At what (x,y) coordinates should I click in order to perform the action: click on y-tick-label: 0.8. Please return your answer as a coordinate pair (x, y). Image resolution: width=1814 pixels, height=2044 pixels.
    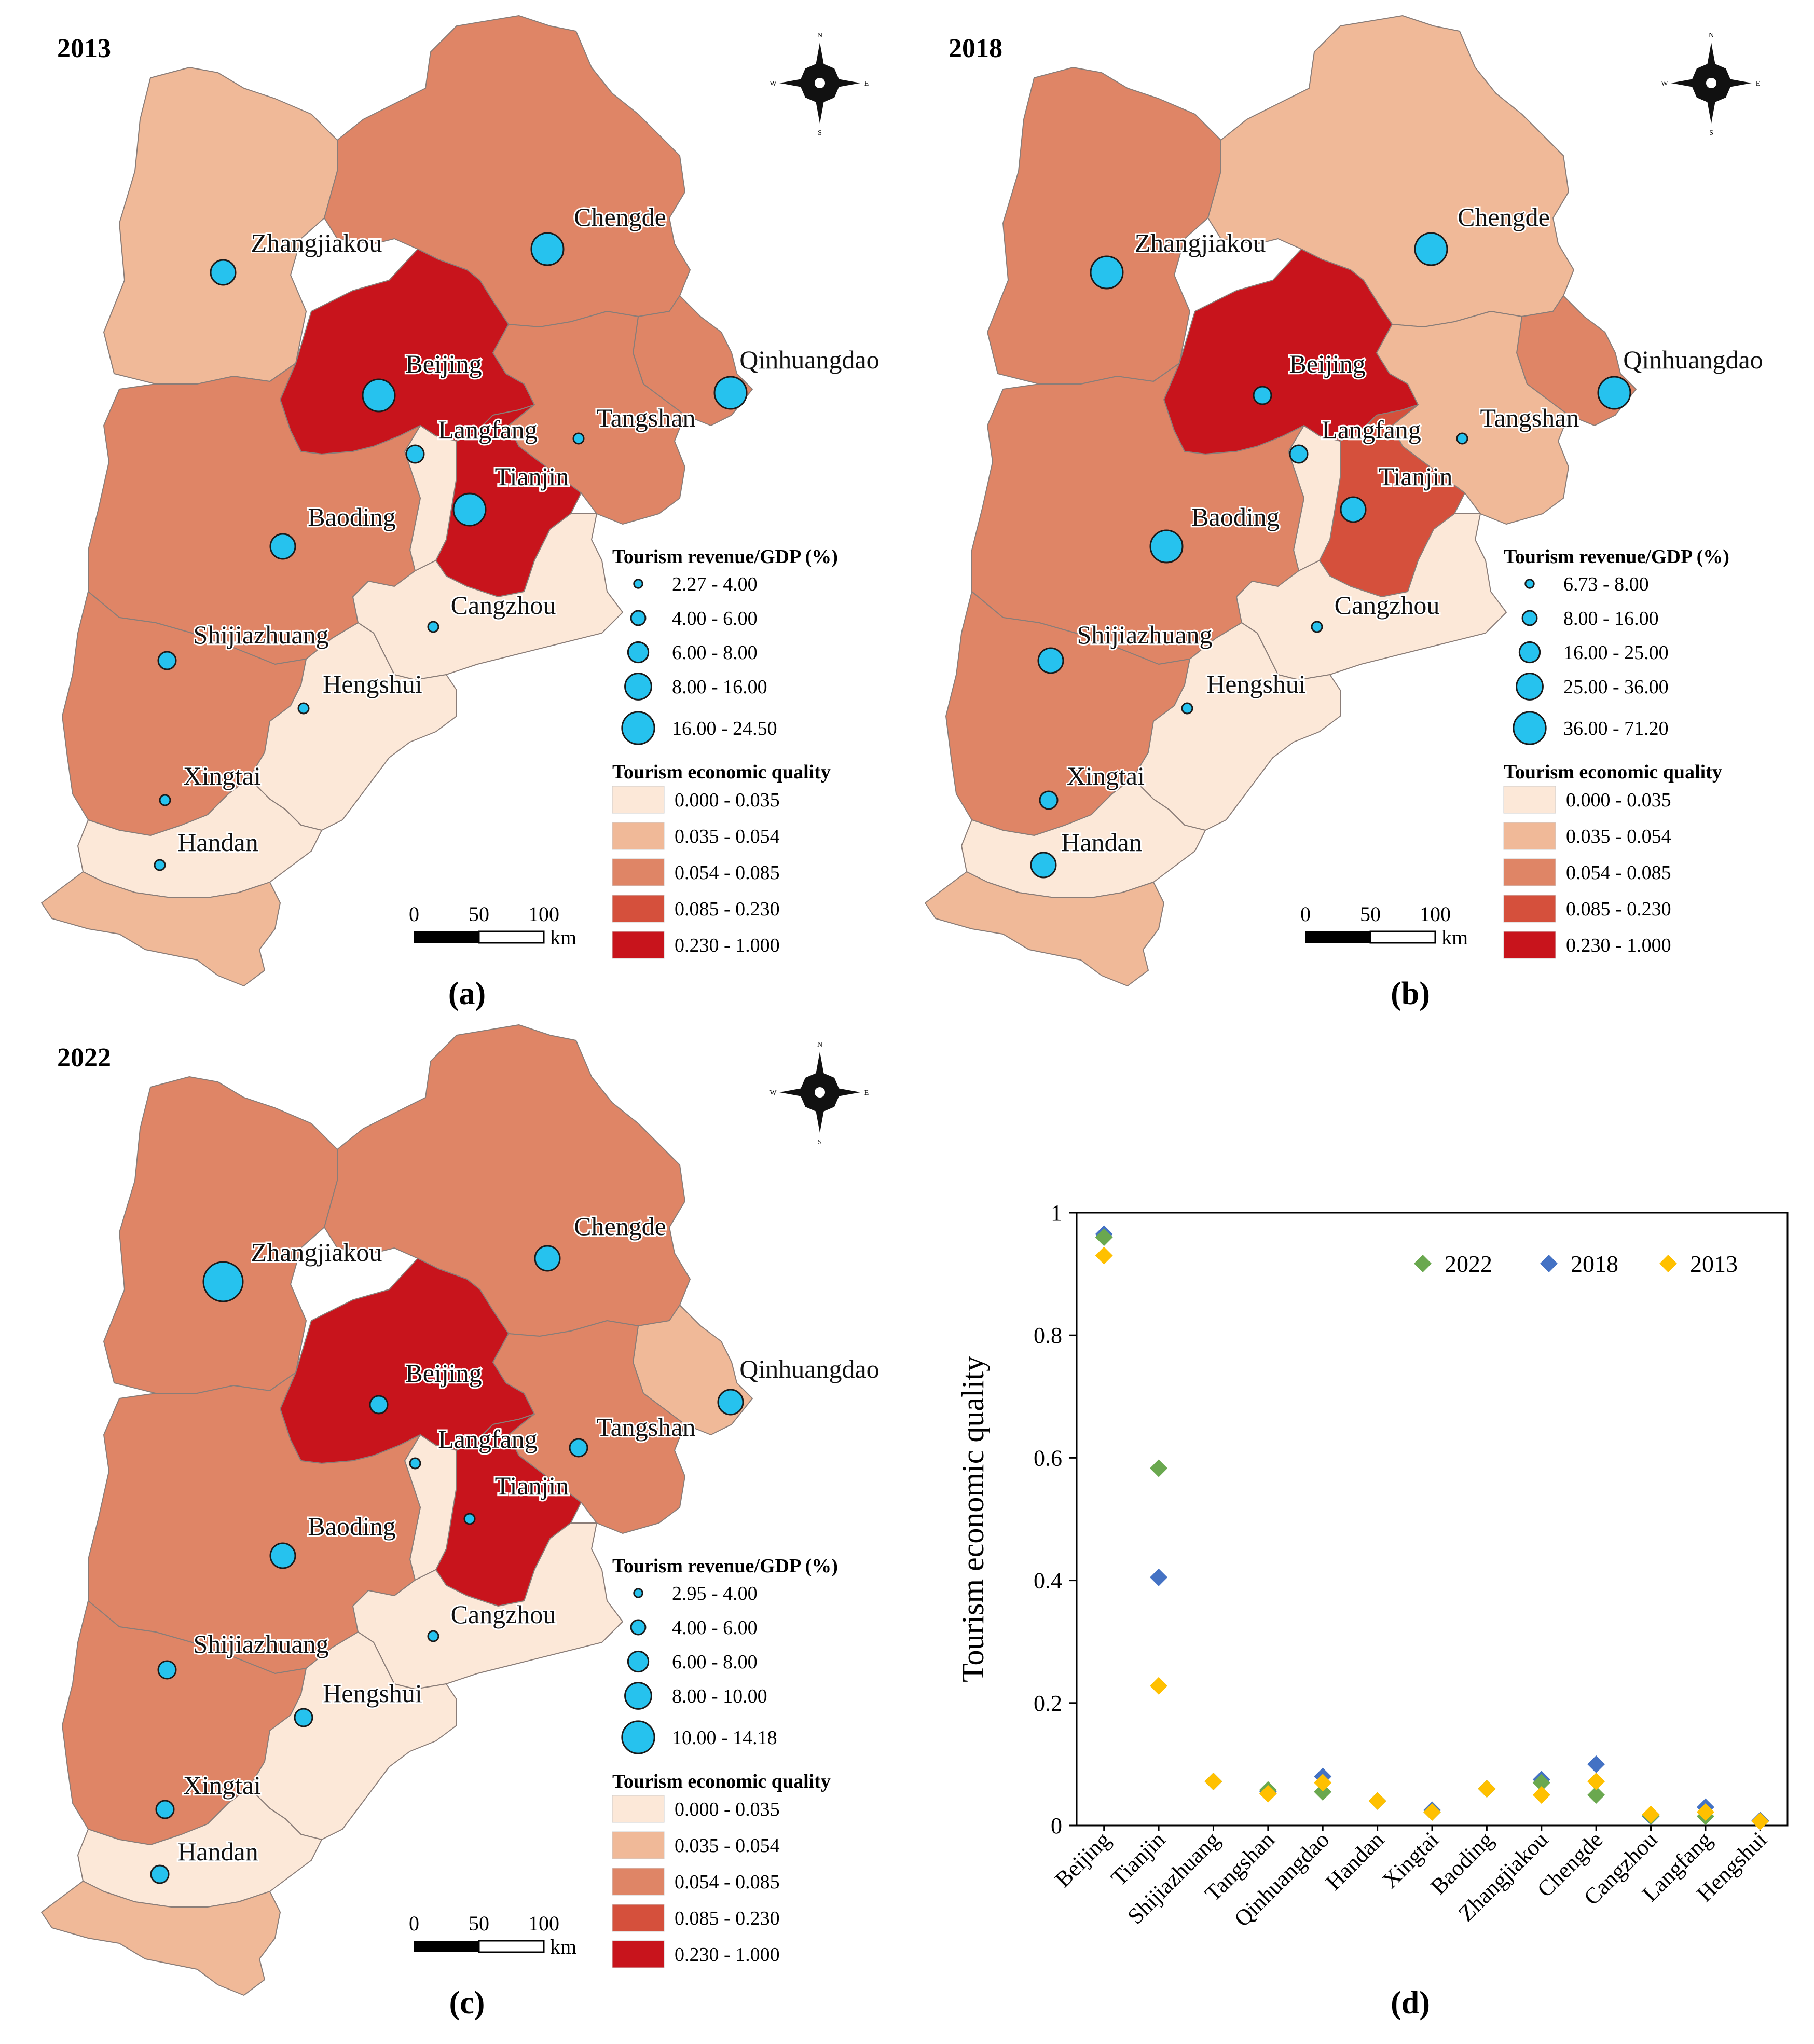
    Looking at the image, I should click on (1048, 1336).